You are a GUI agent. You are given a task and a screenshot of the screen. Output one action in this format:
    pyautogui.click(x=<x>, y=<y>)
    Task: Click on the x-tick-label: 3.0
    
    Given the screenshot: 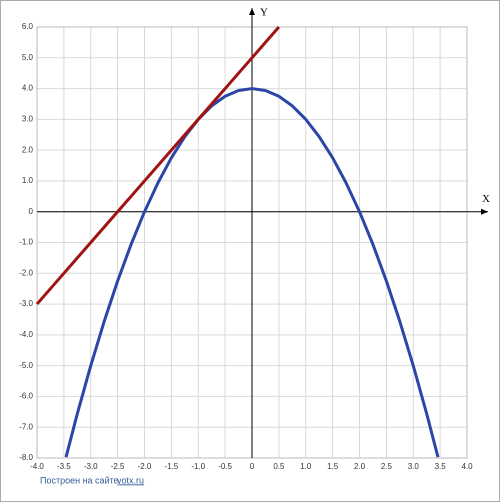 What is the action you would take?
    pyautogui.click(x=414, y=466)
    